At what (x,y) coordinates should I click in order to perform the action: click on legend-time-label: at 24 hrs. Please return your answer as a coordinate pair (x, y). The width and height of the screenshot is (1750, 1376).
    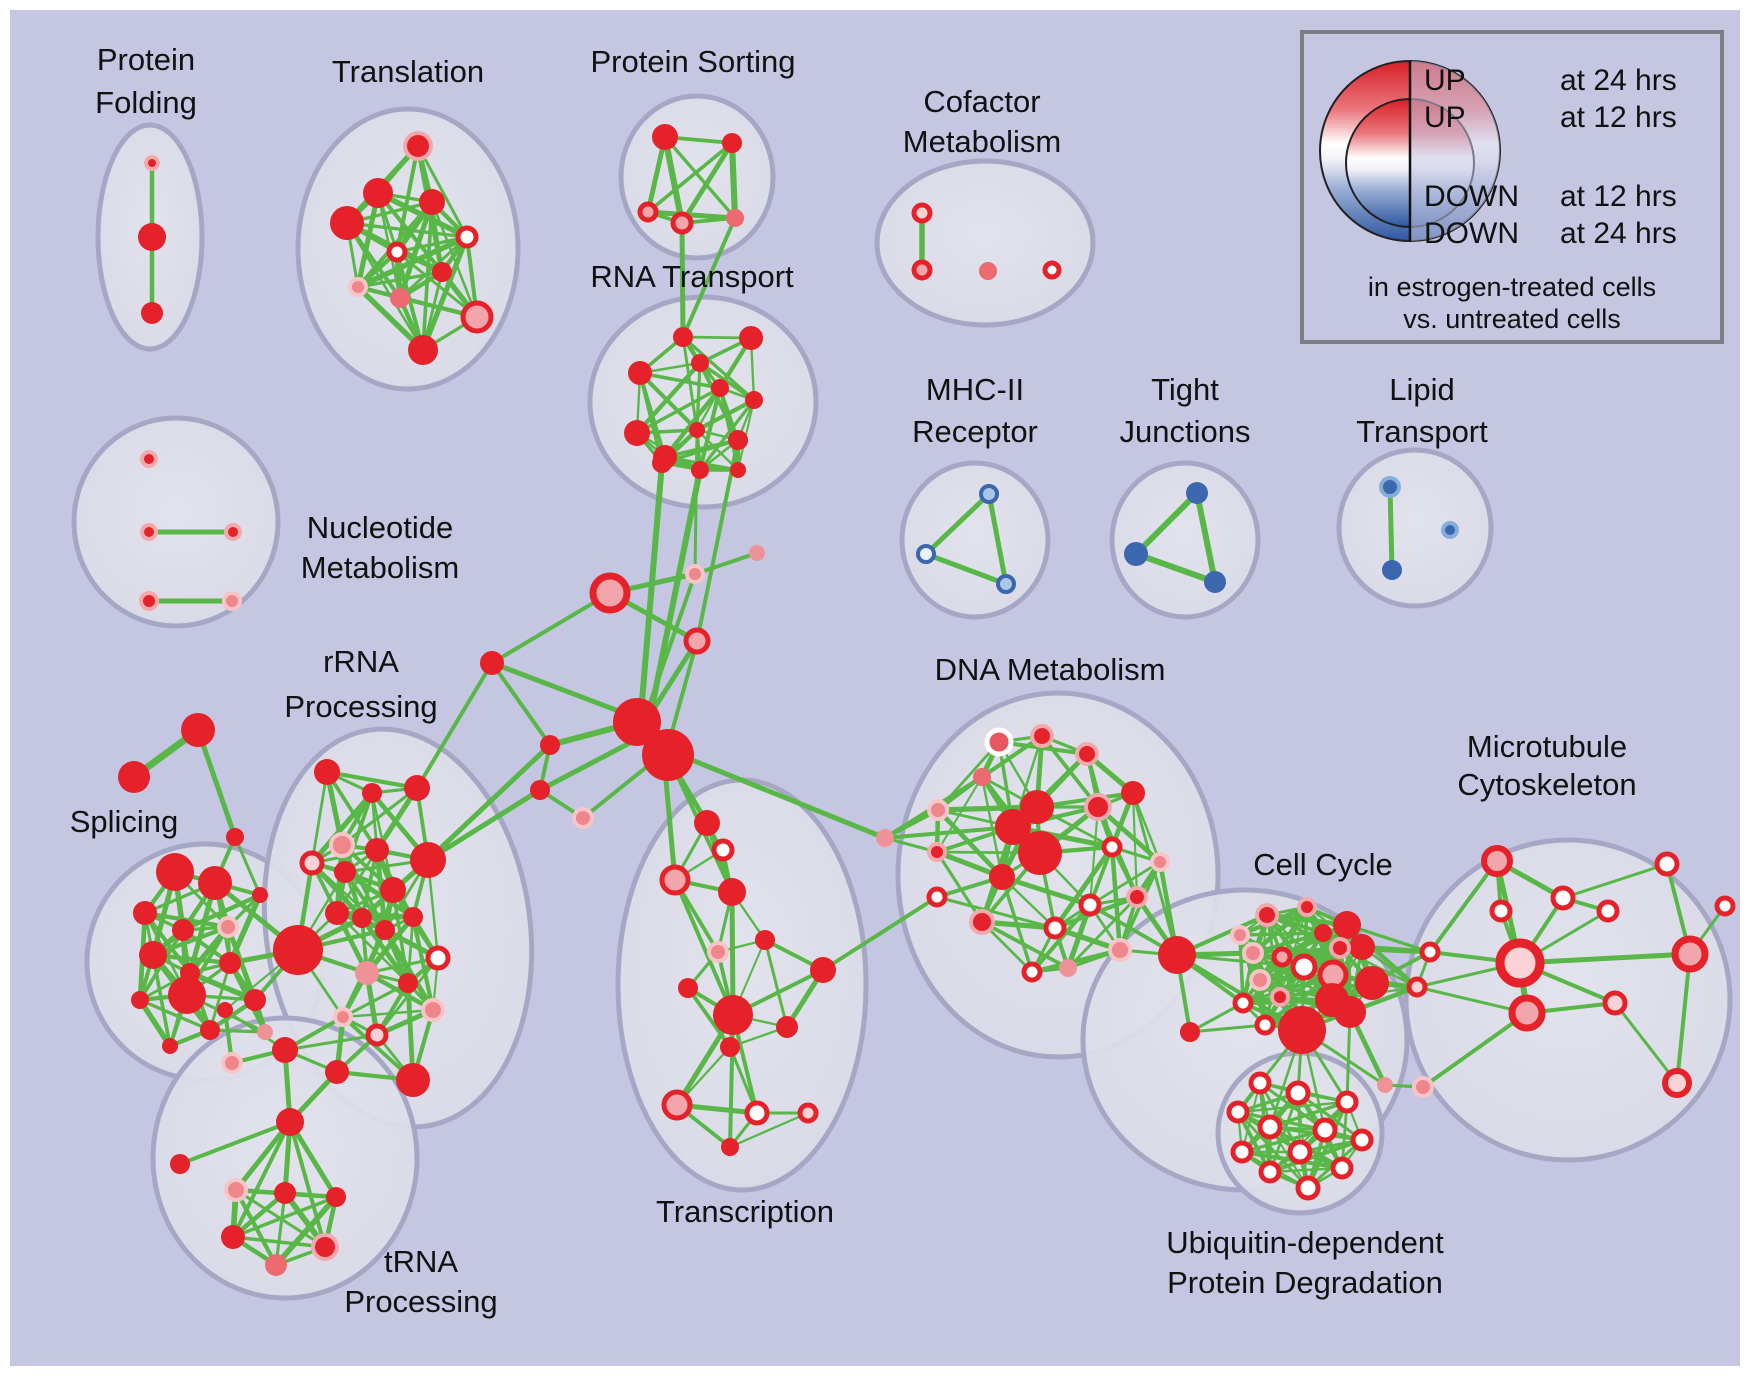
    Looking at the image, I should click on (1618, 233).